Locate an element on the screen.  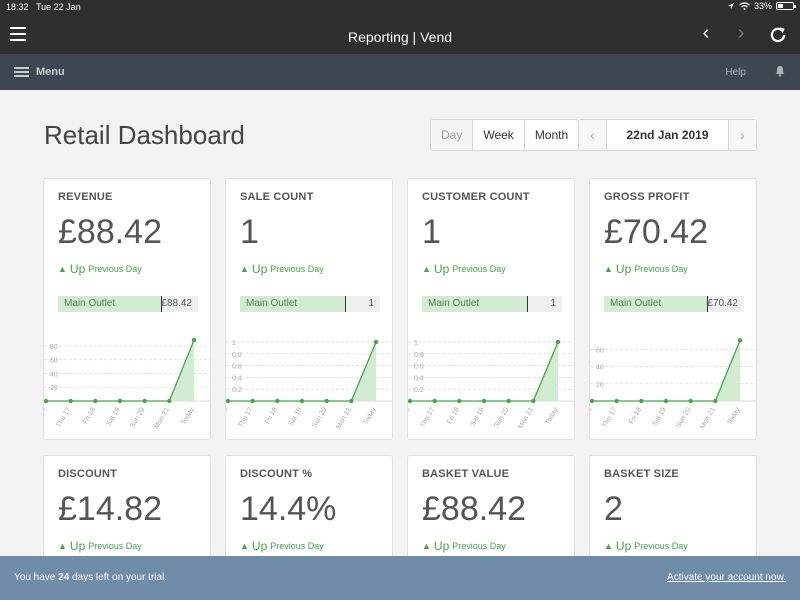
status-time: 18:32 is located at coordinates (17, 7).